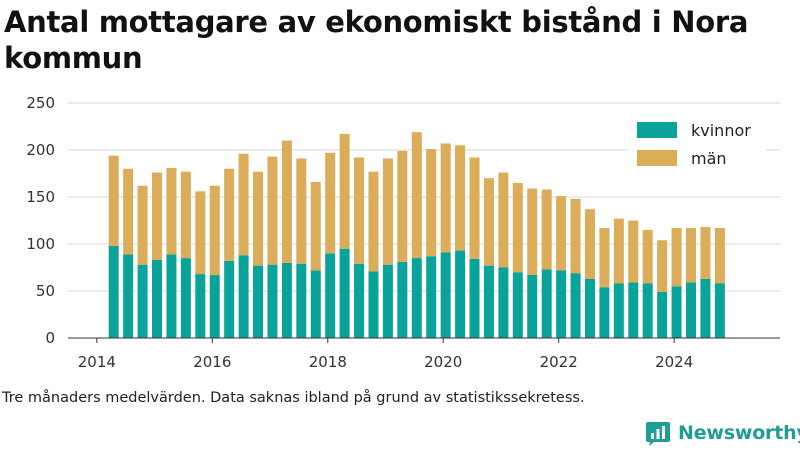 This screenshot has width=800, height=450. Describe the element at coordinates (721, 130) in the screenshot. I see `legend-label-kvinnor: kvinnor` at that location.